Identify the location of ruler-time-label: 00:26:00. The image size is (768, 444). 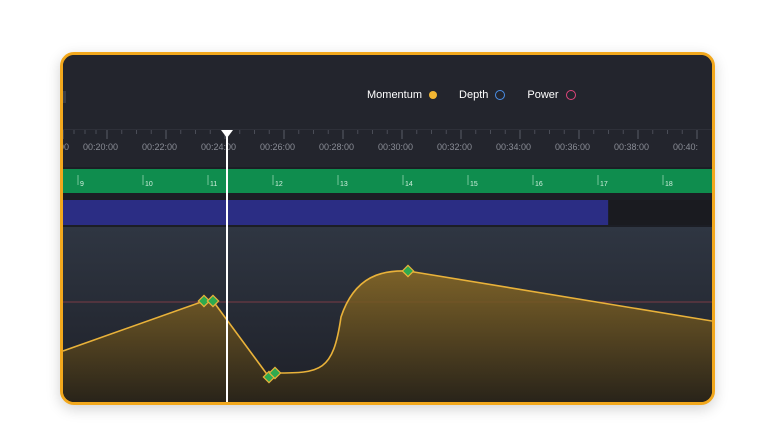
(277, 147).